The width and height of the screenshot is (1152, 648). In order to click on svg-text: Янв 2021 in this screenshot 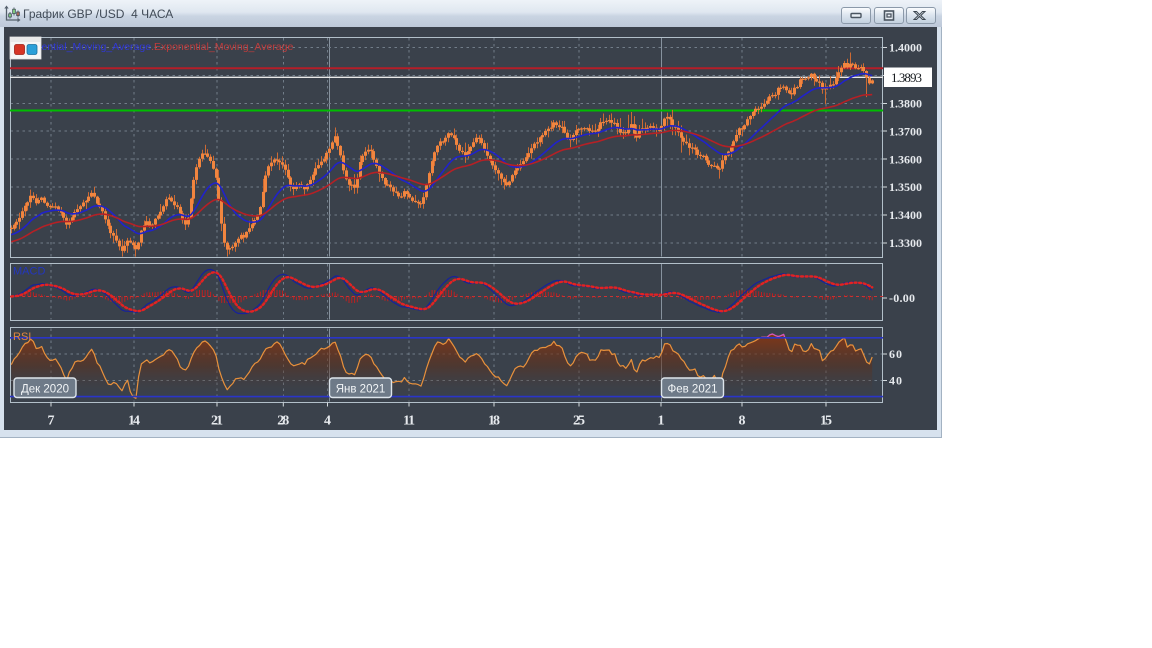, I will do `click(361, 390)`.